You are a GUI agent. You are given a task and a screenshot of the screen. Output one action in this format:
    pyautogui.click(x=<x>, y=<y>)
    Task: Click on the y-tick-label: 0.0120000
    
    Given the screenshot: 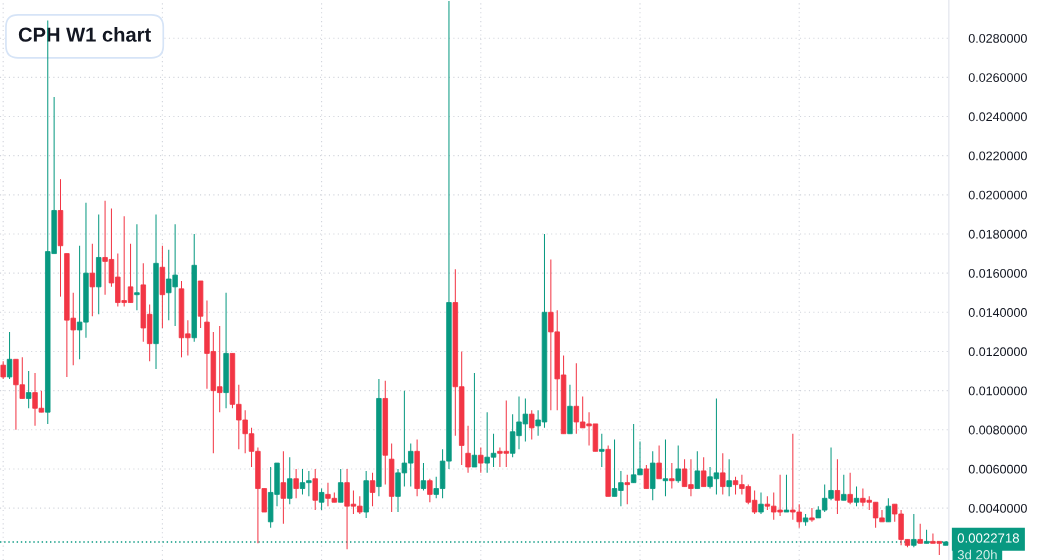 What is the action you would take?
    pyautogui.click(x=997, y=352)
    